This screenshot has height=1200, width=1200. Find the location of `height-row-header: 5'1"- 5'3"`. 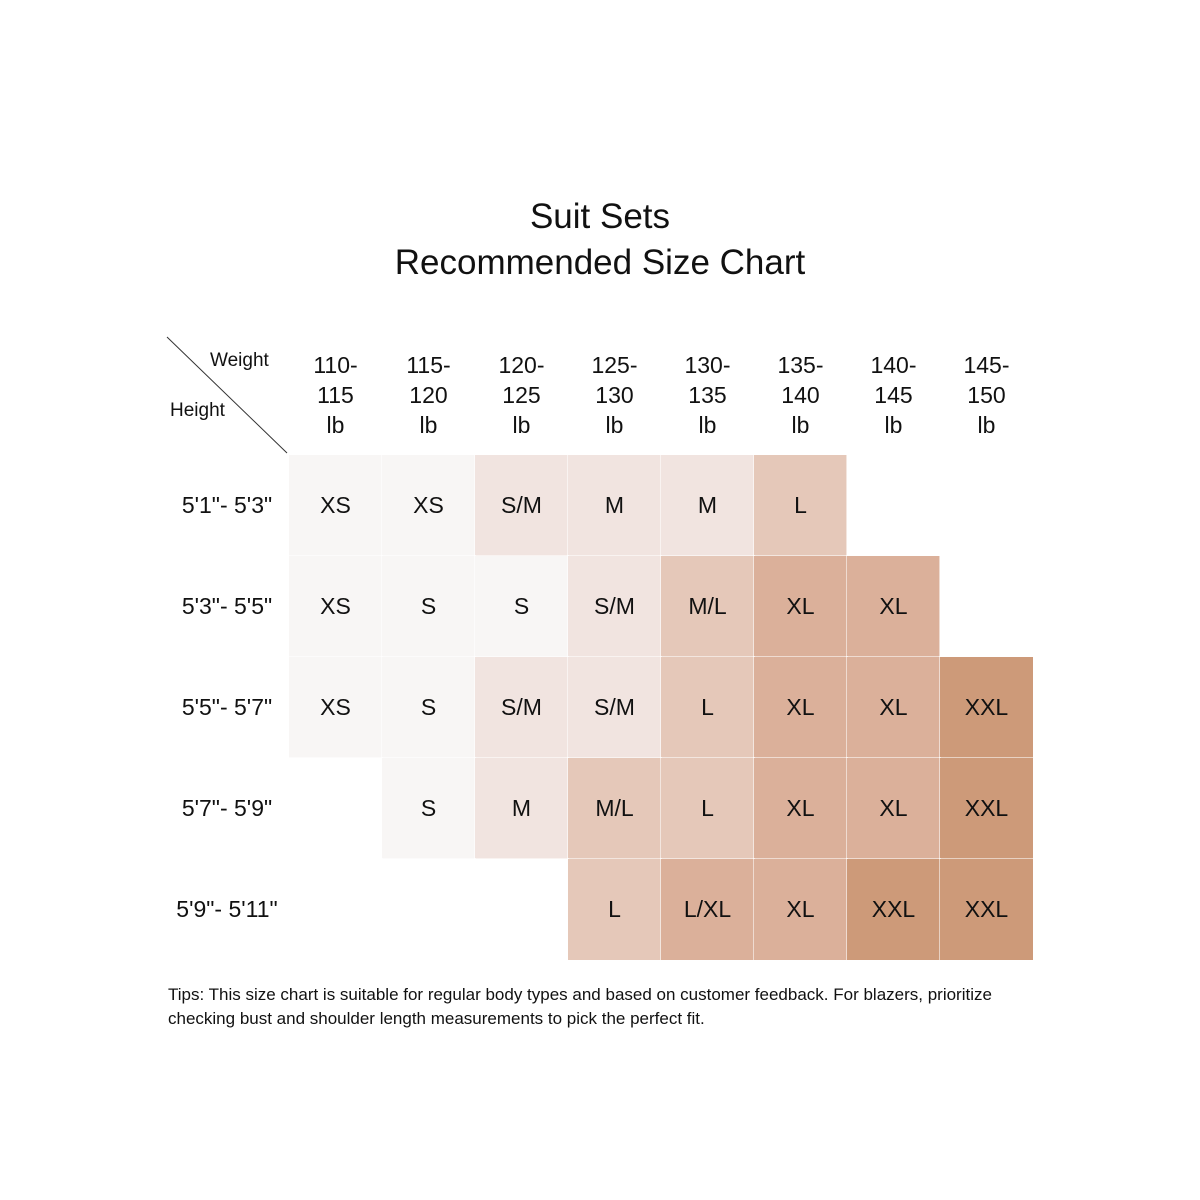

height-row-header: 5'1"- 5'3" is located at coordinates (227, 505).